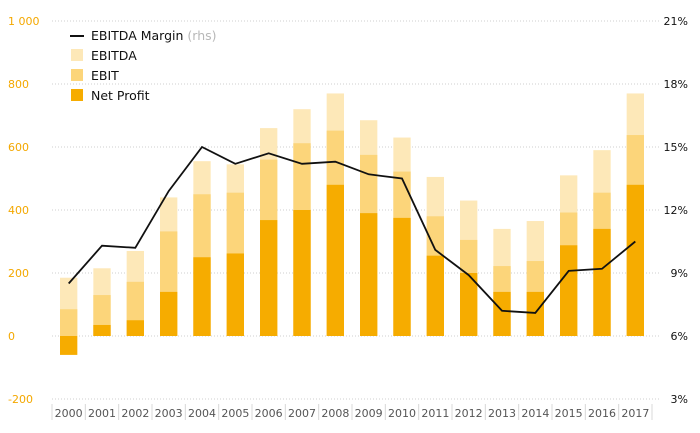 The height and width of the screenshot is (433, 700). Describe the element at coordinates (602, 413) in the screenshot. I see `x-tick-label: 2016` at that location.